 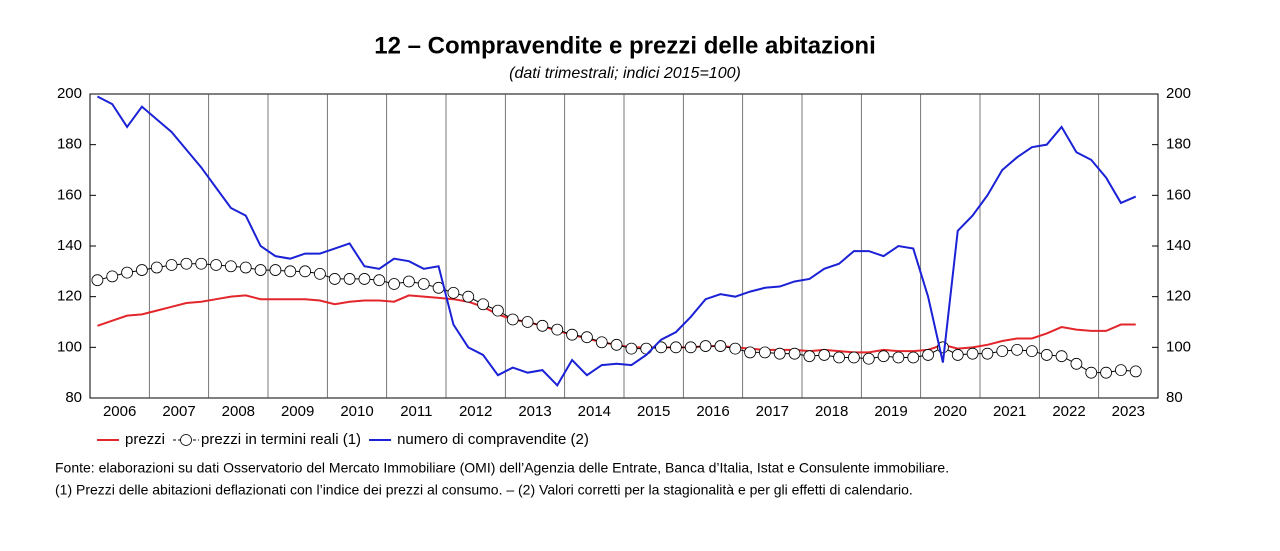 I want to click on x-tick-label: 2022, so click(x=1068, y=411).